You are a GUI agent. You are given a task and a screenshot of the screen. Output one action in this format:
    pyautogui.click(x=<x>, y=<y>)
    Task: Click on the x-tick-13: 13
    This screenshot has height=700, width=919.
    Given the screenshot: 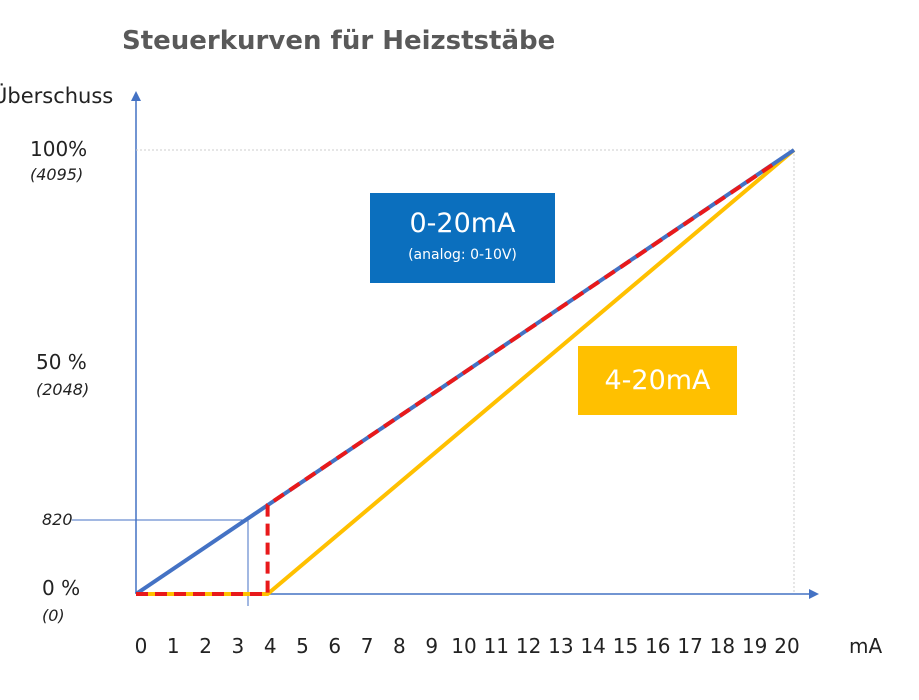 What is the action you would take?
    pyautogui.click(x=561, y=646)
    